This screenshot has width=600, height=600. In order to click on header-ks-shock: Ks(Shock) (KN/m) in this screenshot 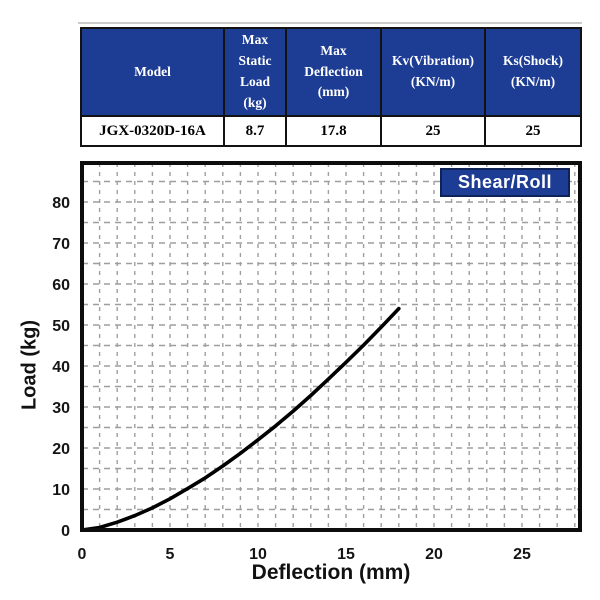, I will do `click(533, 72)`.